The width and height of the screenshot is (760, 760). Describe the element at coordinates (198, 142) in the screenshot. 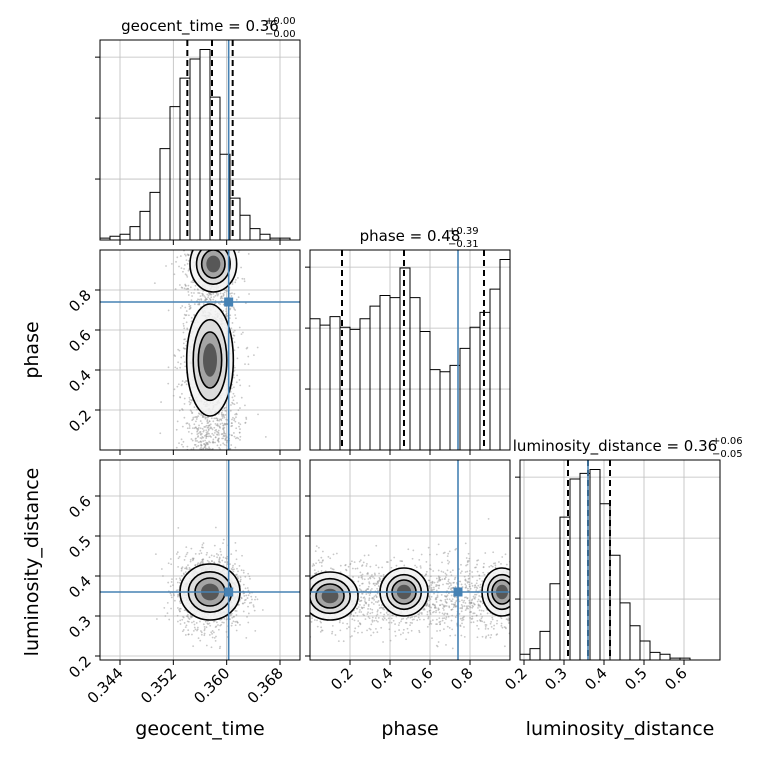

I see `panel-geocent-time-hist` at that location.